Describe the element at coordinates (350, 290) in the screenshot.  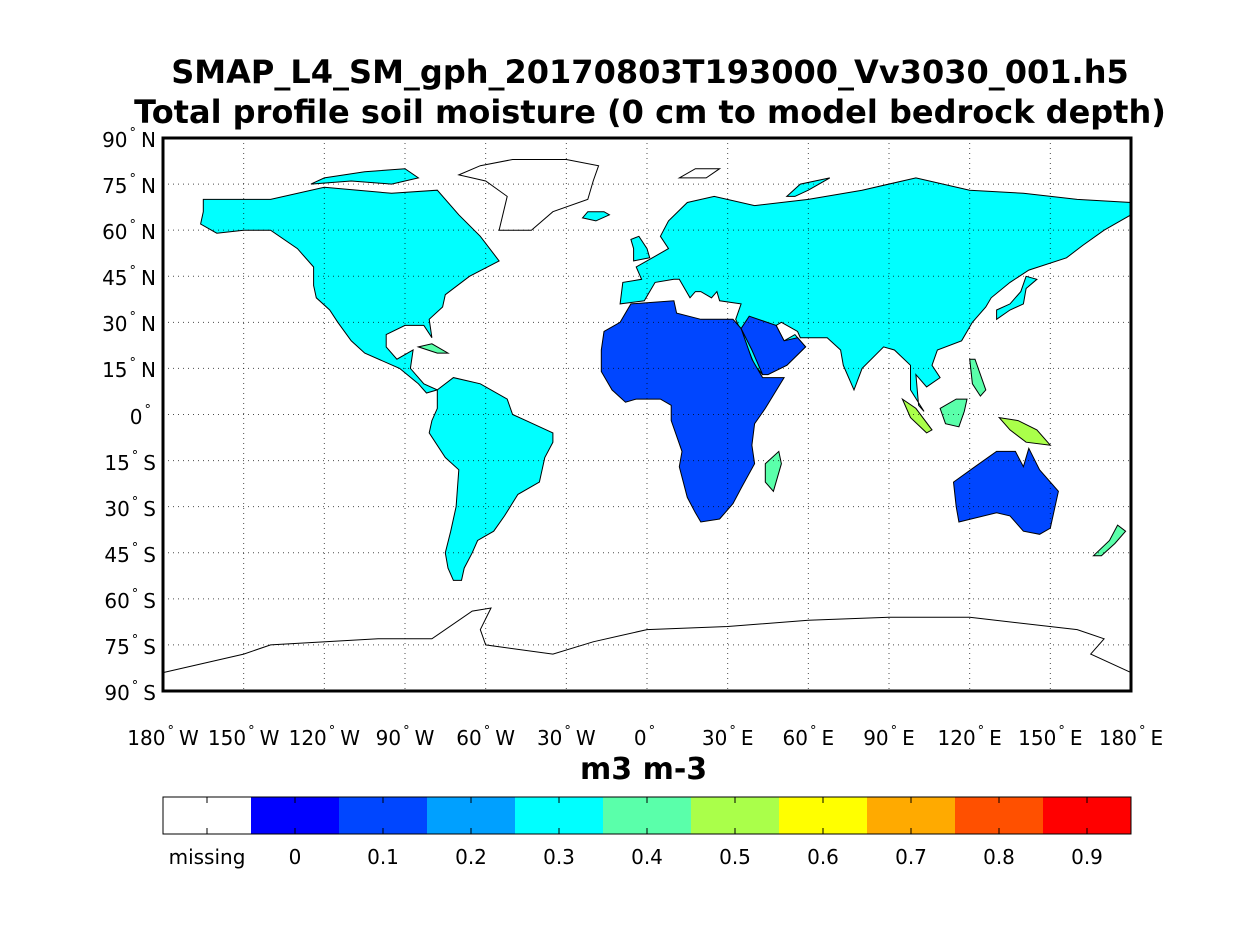
I see `region-north-america` at that location.